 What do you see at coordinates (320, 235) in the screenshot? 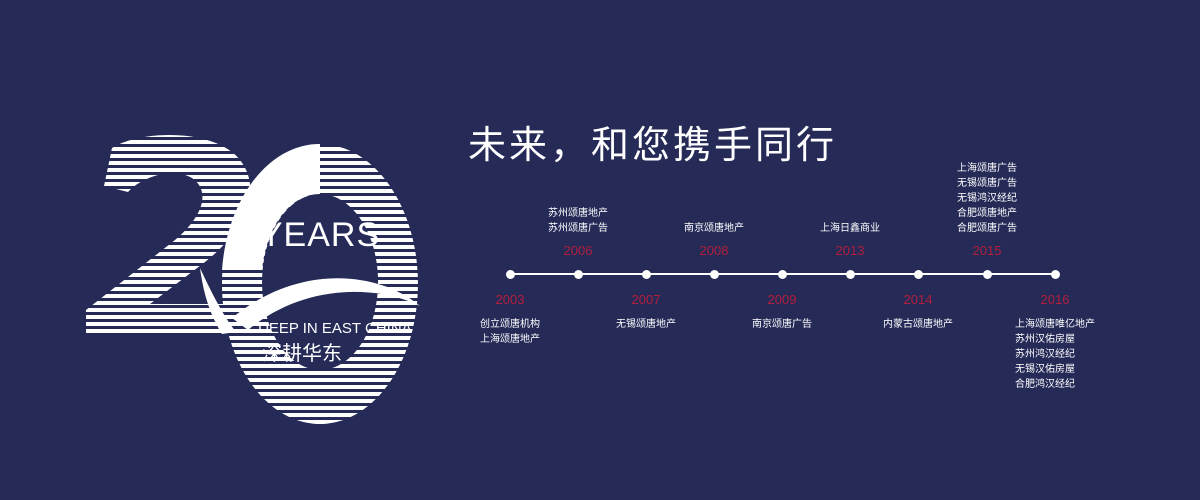
I see `logo-years-text: YEARS` at bounding box center [320, 235].